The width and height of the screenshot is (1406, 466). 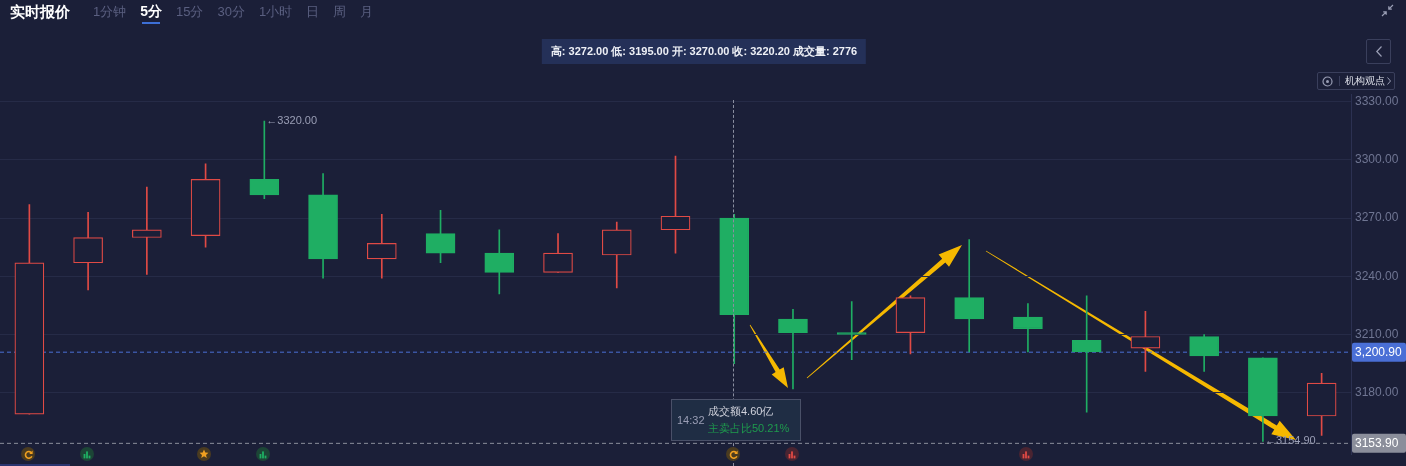 I want to click on y-tick-label: 3330.00, so click(x=1377, y=101).